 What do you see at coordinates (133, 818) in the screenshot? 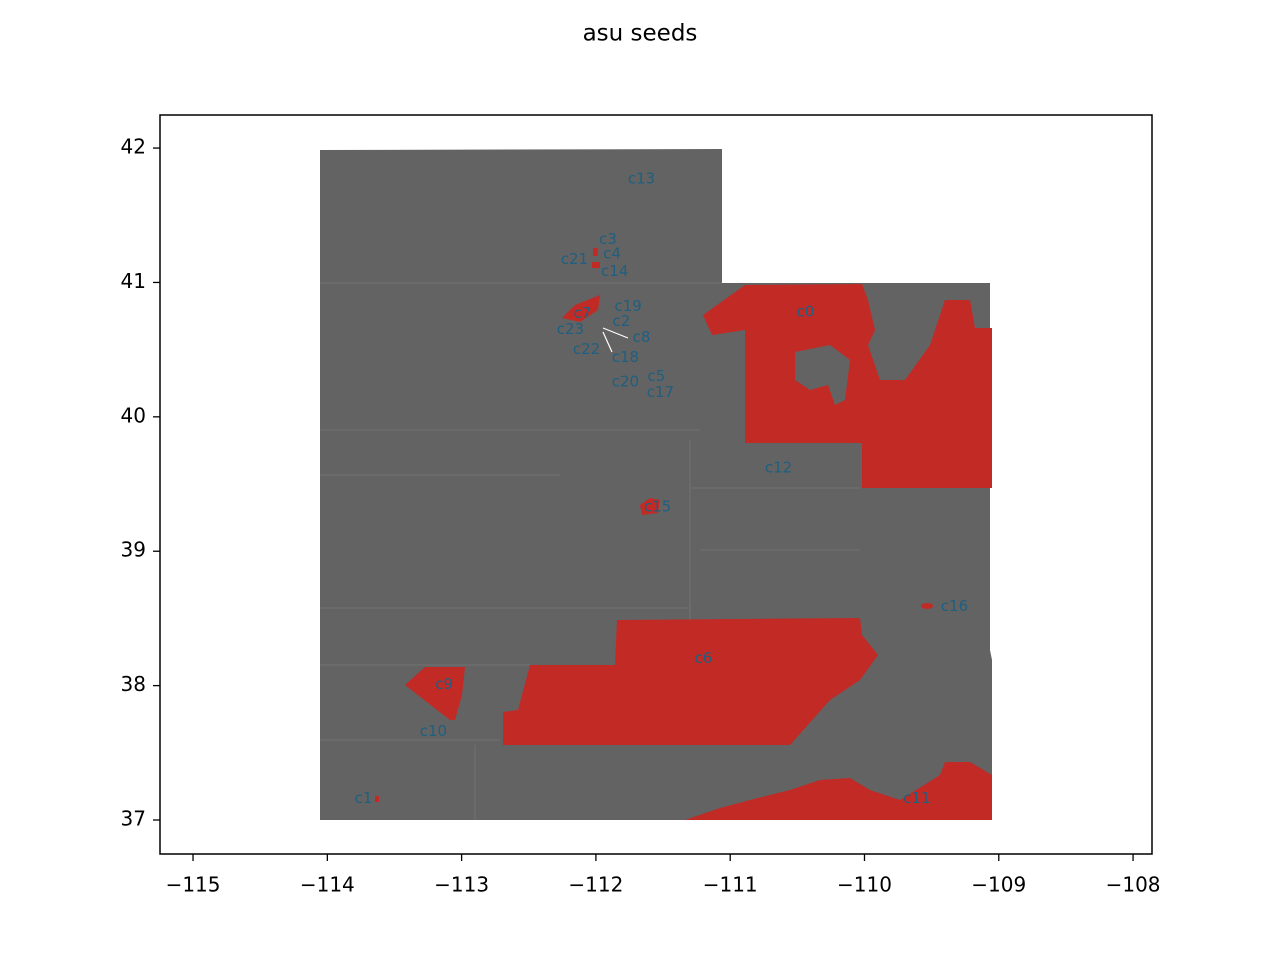
I see `y-tick-label: 37` at bounding box center [133, 818].